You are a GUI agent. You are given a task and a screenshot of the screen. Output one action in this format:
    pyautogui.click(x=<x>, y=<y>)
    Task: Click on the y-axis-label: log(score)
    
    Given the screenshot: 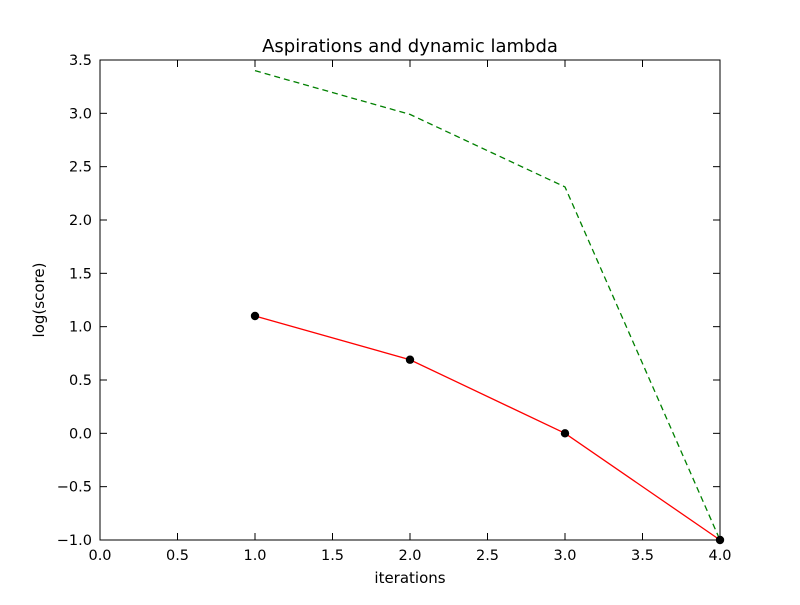 What is the action you would take?
    pyautogui.click(x=39, y=300)
    